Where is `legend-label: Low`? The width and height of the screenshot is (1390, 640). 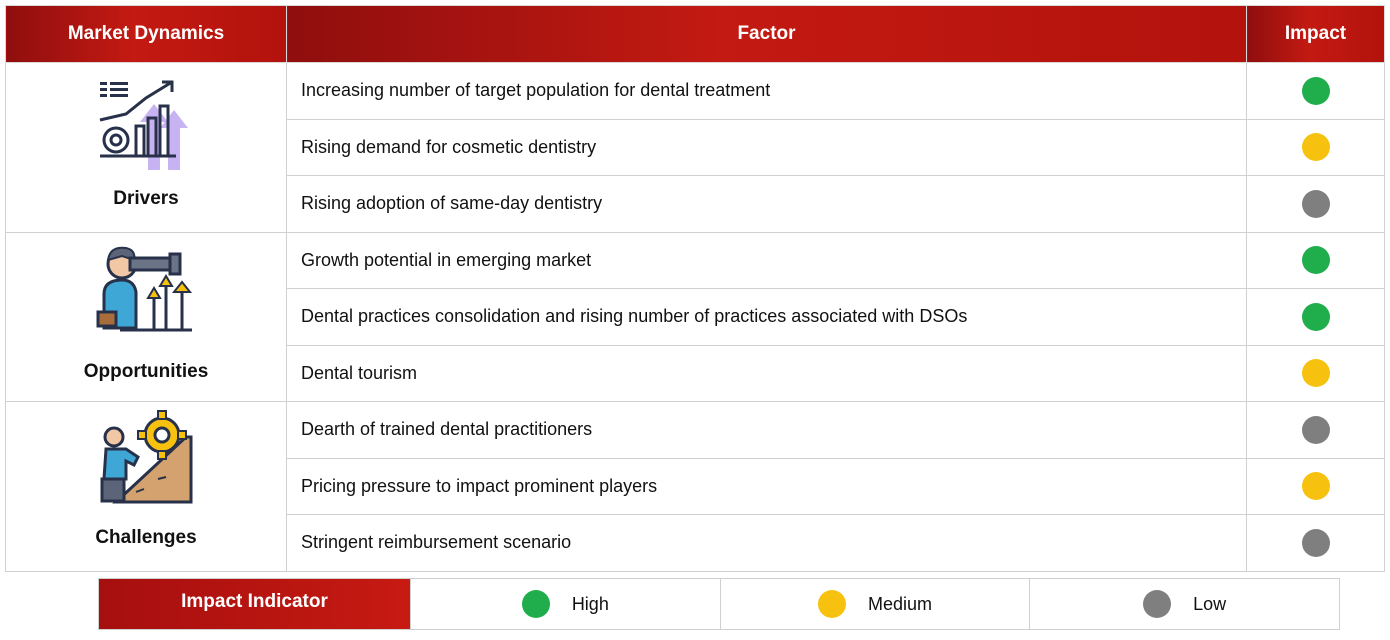 legend-label: Low is located at coordinates (1210, 603).